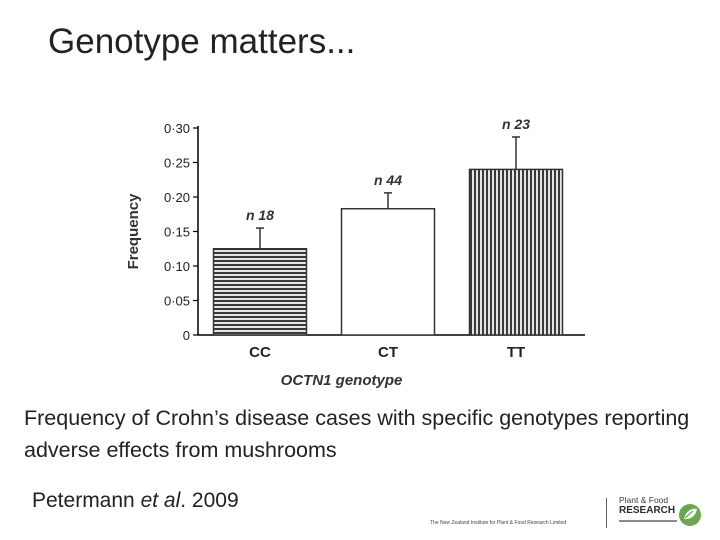 The height and width of the screenshot is (540, 720). Describe the element at coordinates (177, 128) in the screenshot. I see `y-tick-label: 0·30` at that location.